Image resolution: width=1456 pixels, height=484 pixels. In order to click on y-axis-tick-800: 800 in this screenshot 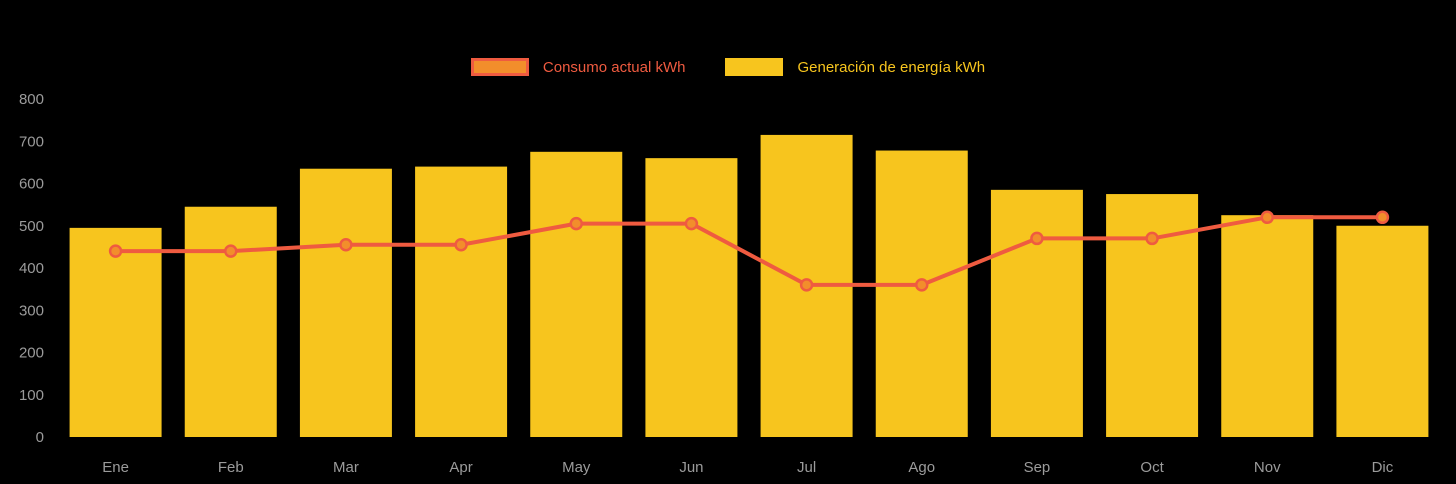, I will do `click(31, 99)`.